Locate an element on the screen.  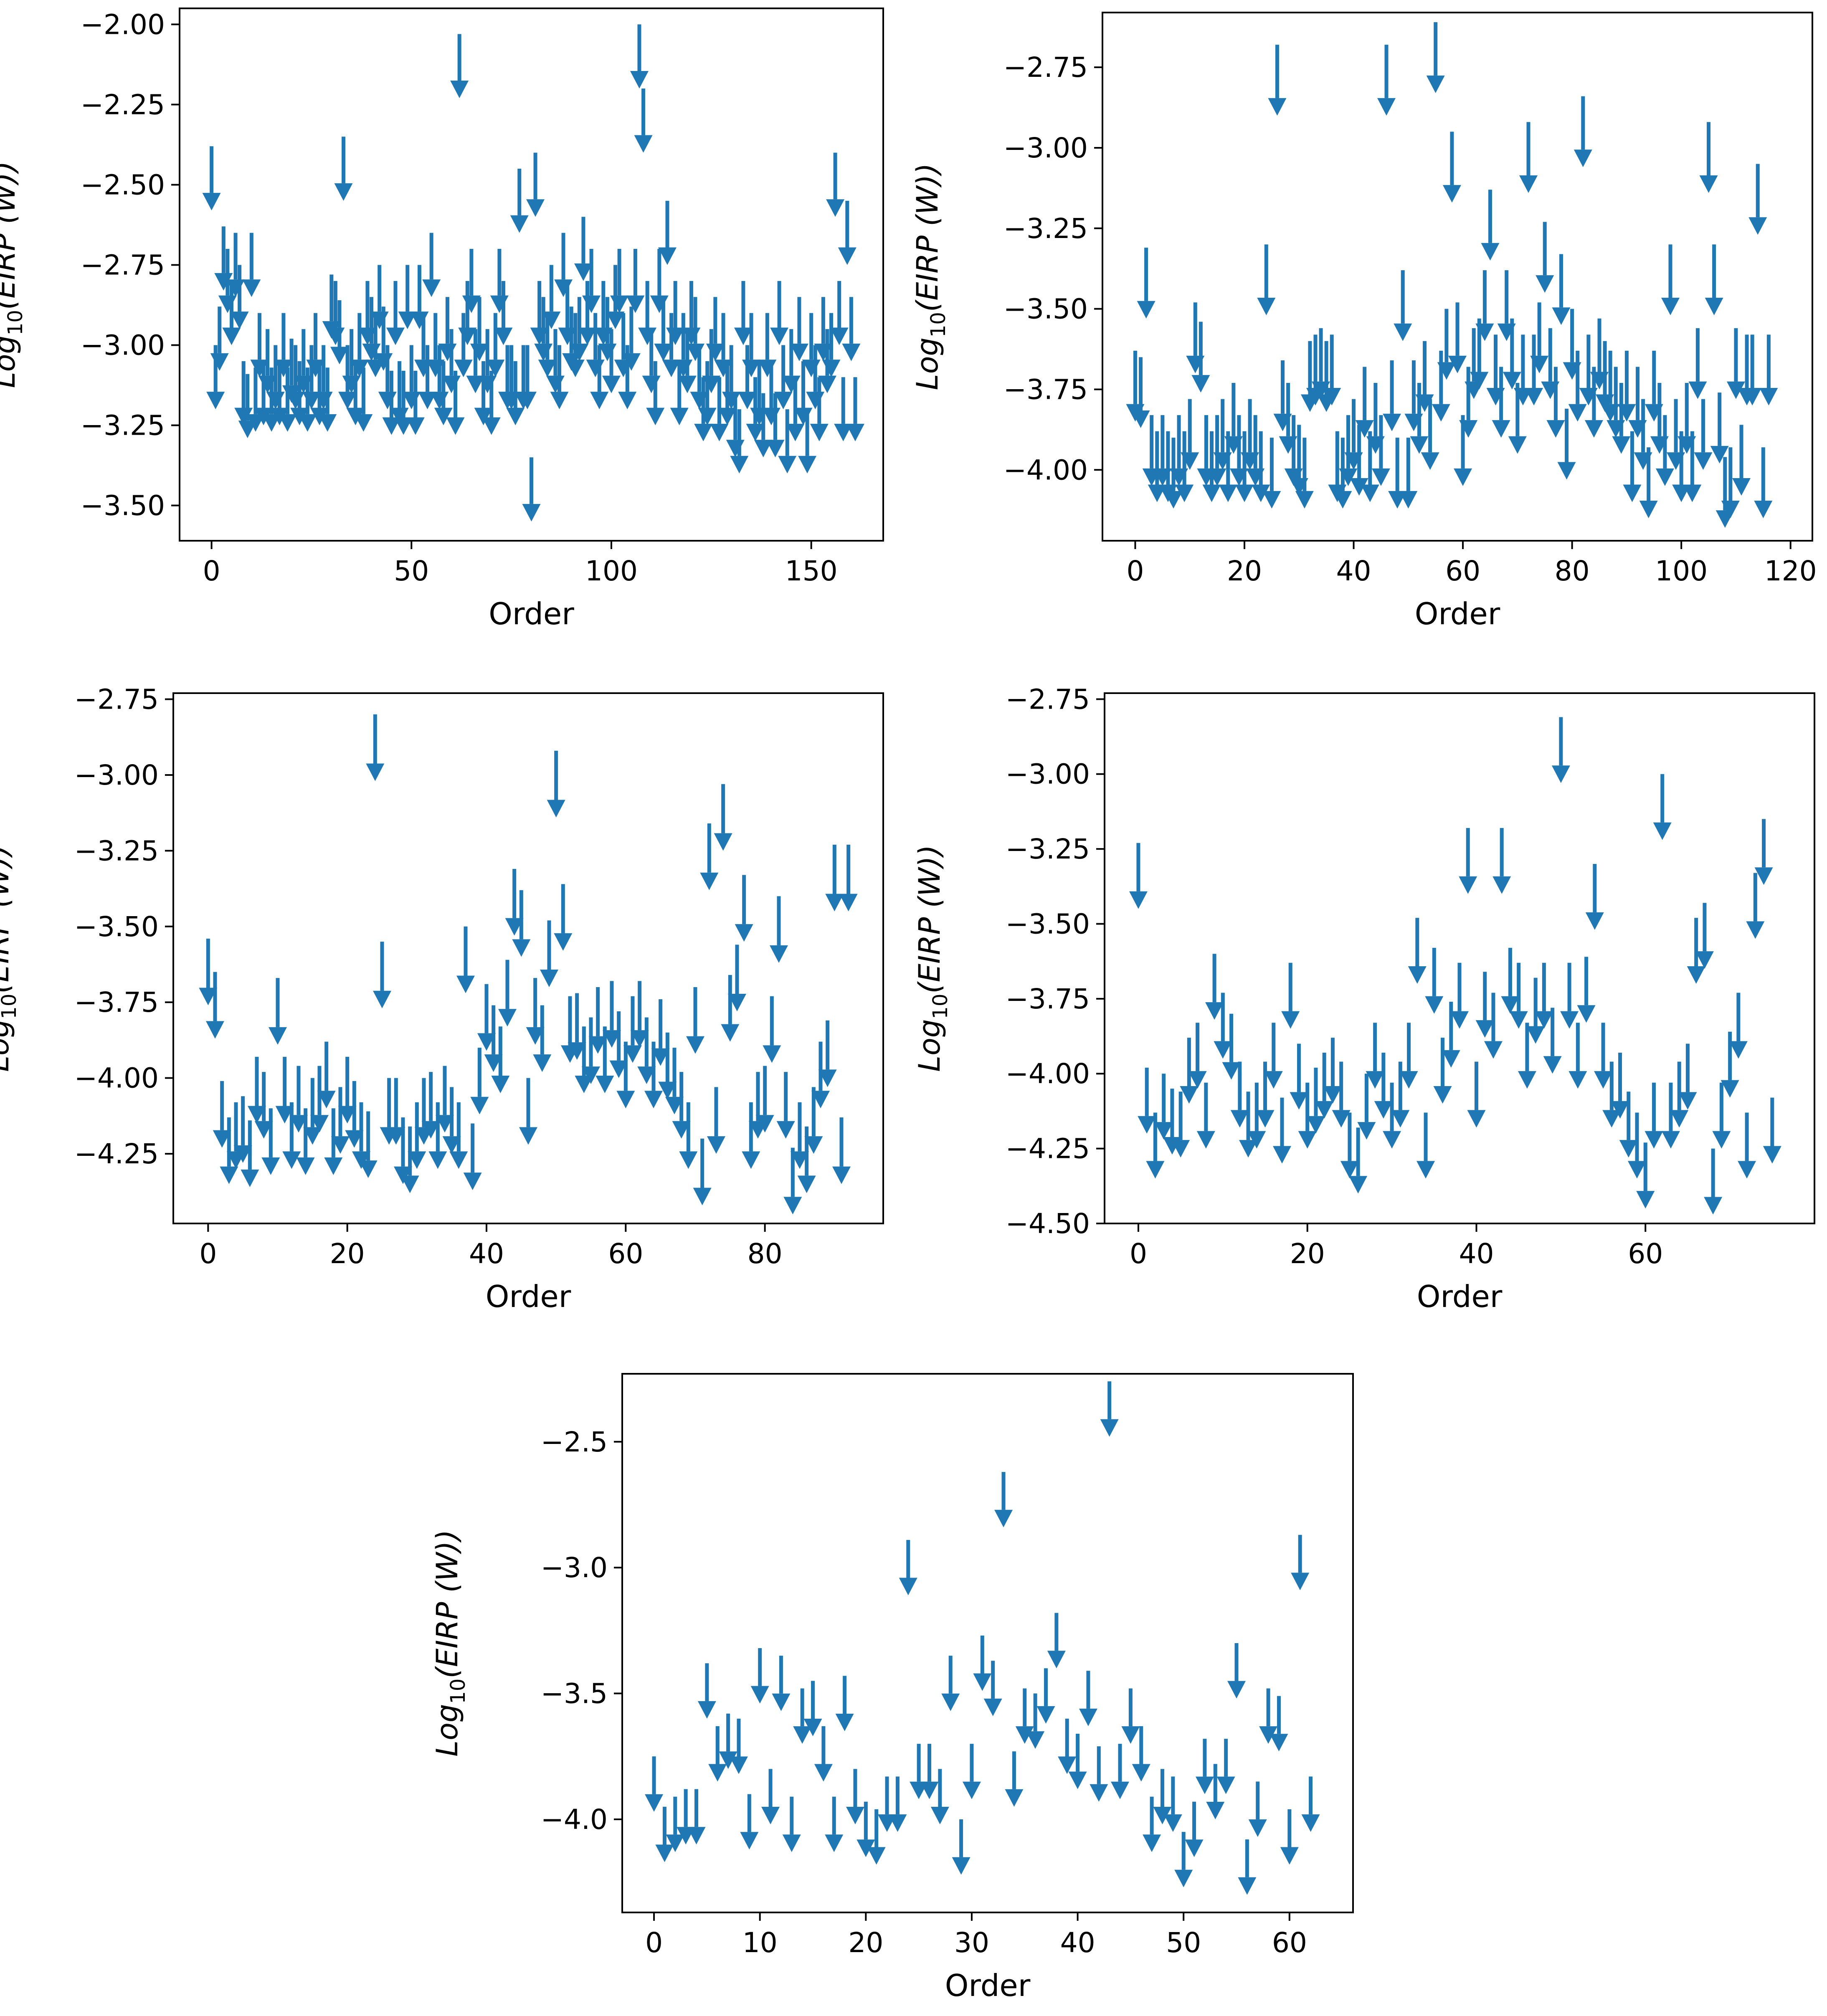
x-tick-label: 100 is located at coordinates (1682, 571).